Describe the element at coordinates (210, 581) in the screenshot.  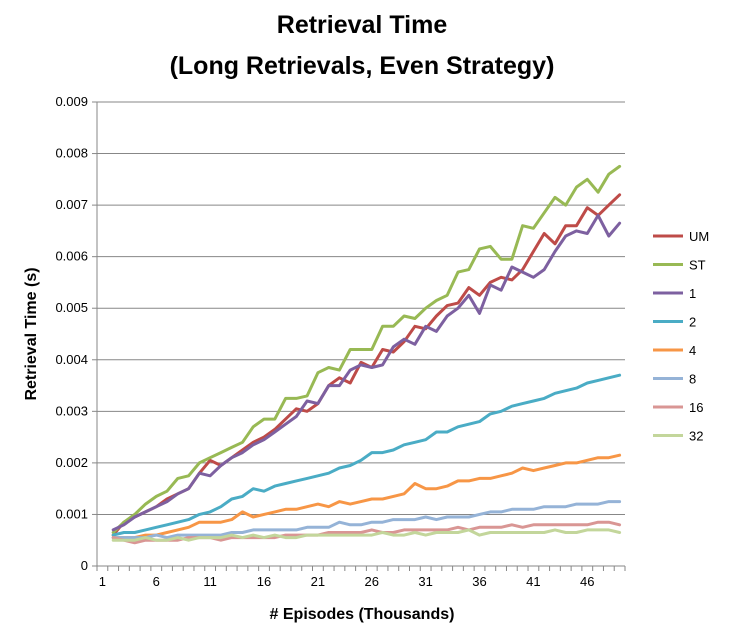
I see `x-tick-label: 11` at that location.